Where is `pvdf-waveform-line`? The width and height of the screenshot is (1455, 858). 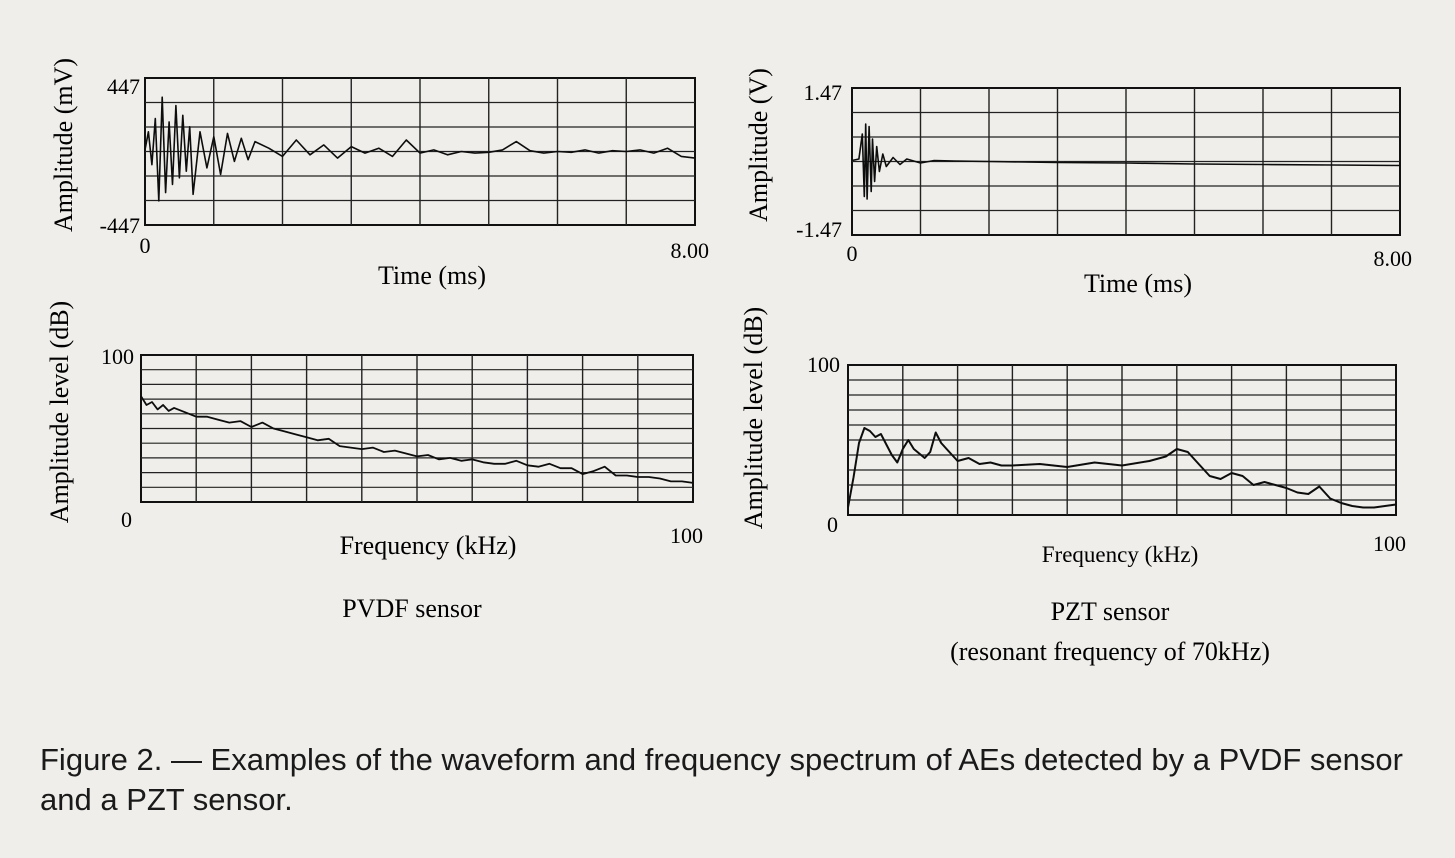 pvdf-waveform-line is located at coordinates (420, 149).